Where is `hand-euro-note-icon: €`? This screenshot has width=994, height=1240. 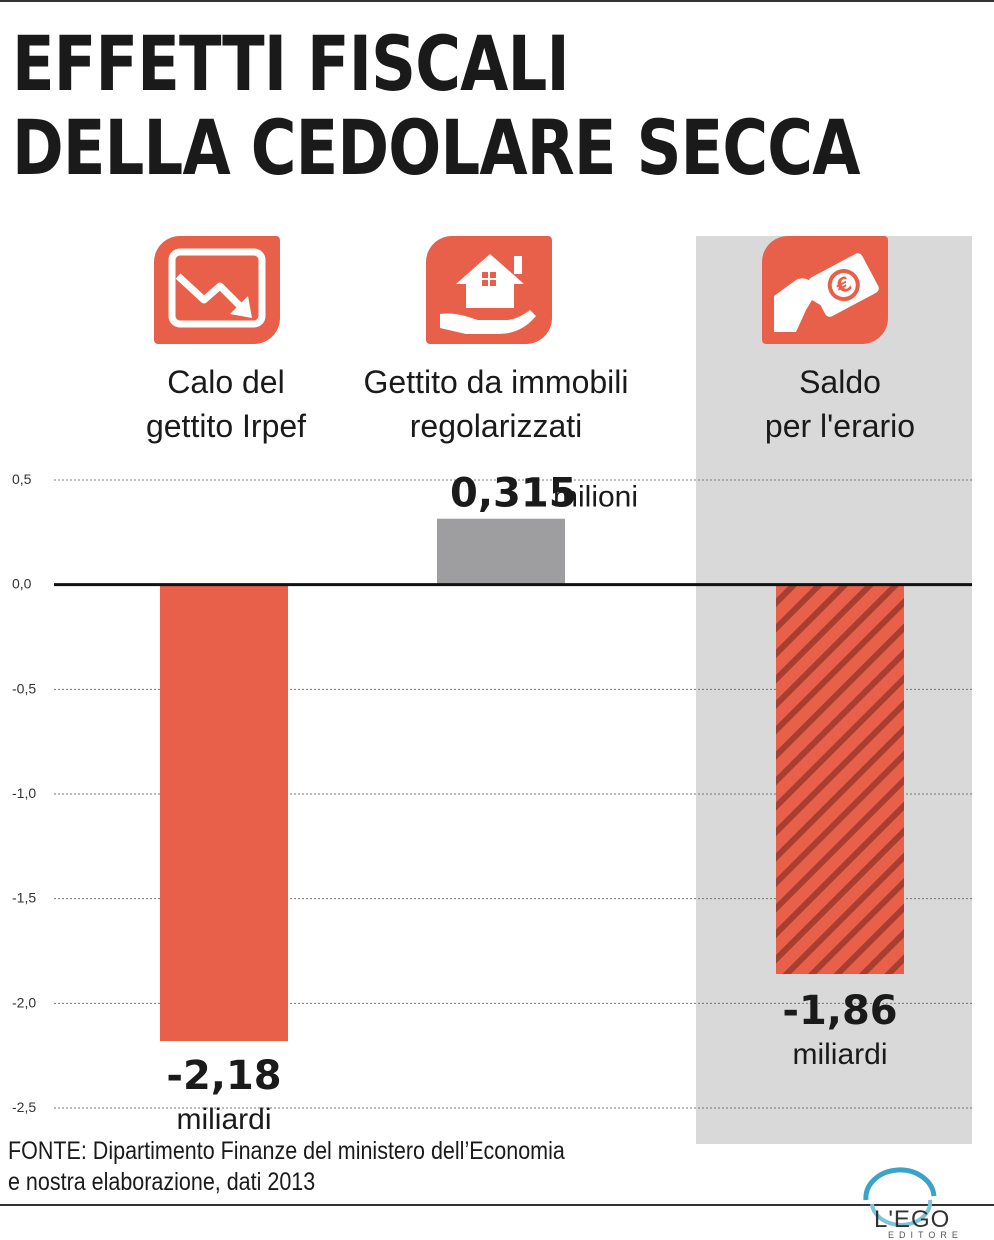
hand-euro-note-icon: € is located at coordinates (825, 290).